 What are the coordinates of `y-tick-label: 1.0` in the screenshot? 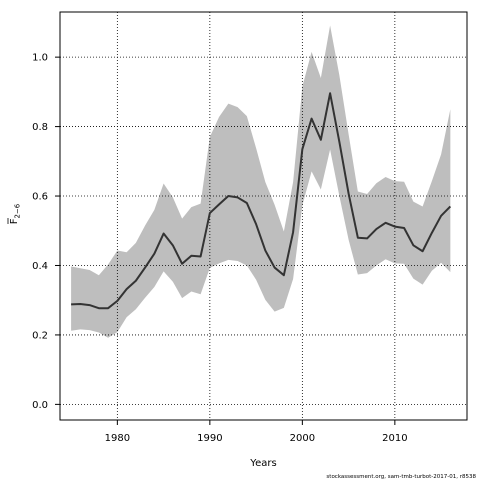 It's located at (40, 58).